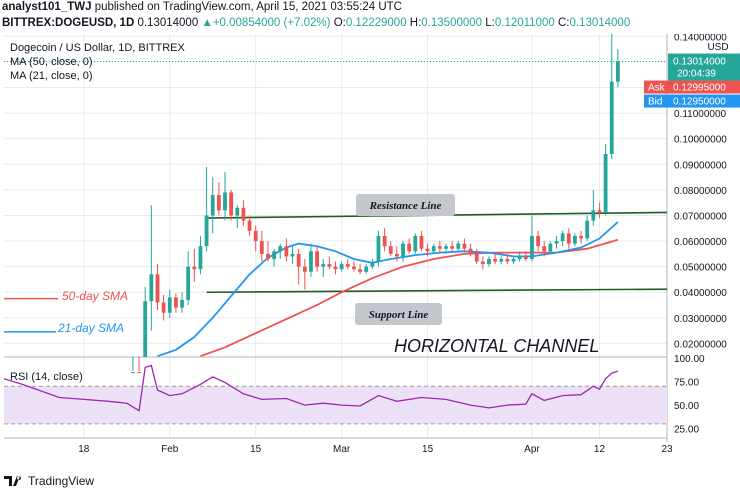  Describe the element at coordinates (68, 23) in the screenshot. I see `symbol-label: BITTREX:DOGEUSD, 1D` at that location.